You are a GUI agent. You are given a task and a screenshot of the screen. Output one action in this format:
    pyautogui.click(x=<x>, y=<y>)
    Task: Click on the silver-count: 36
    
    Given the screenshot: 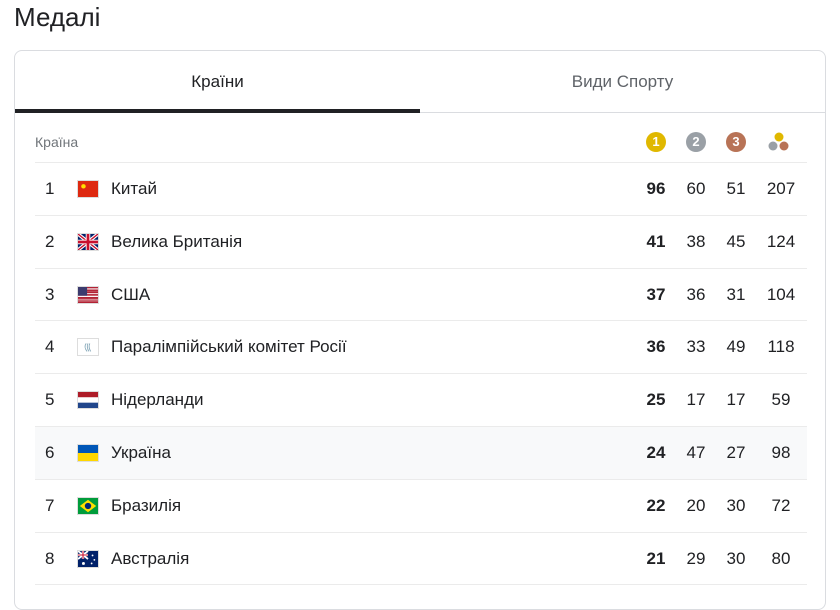 What is the action you would take?
    pyautogui.click(x=696, y=294)
    